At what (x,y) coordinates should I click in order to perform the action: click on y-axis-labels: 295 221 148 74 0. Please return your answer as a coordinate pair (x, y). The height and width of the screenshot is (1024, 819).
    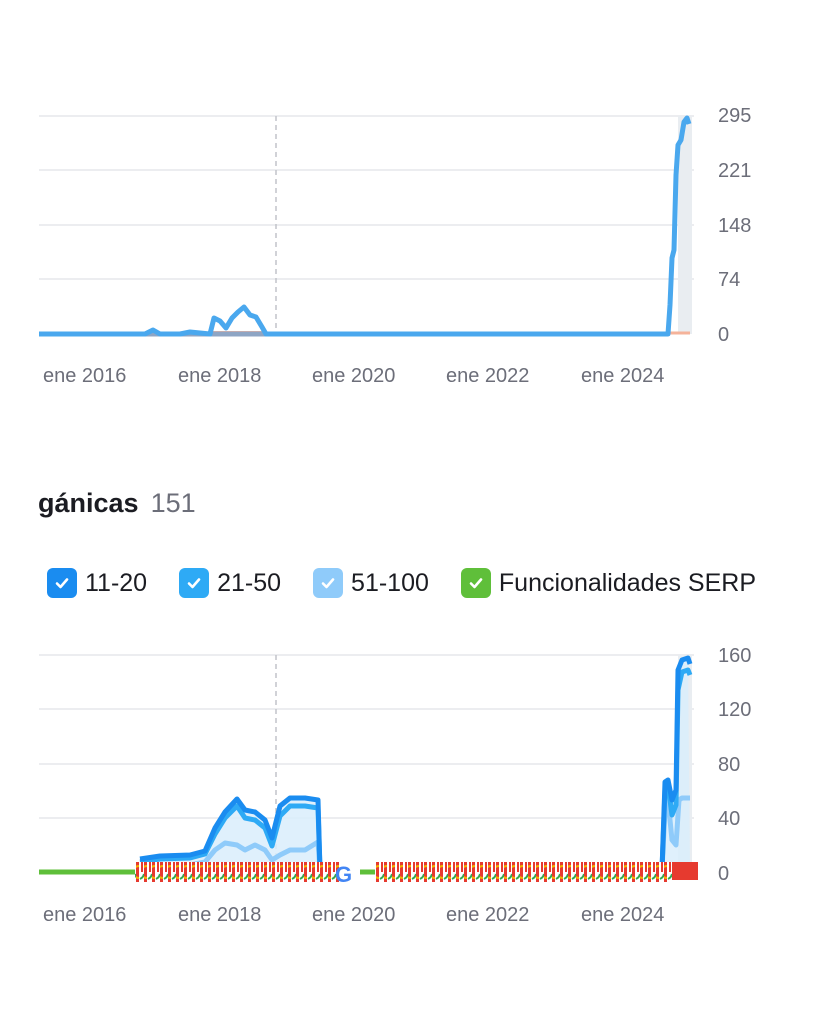
    Looking at the image, I should click on (734, 225).